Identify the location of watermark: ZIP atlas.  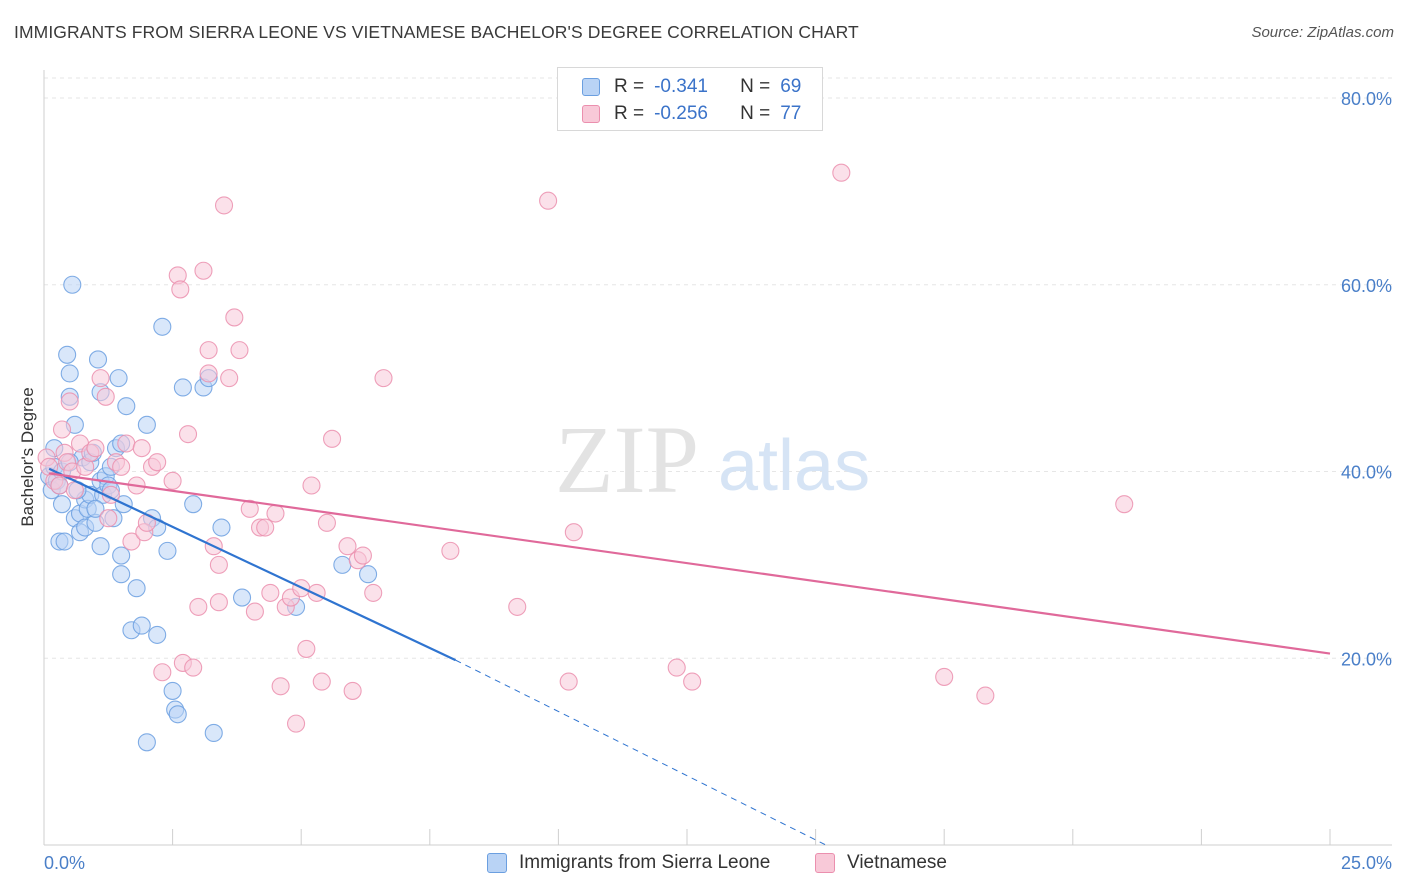
(712, 459).